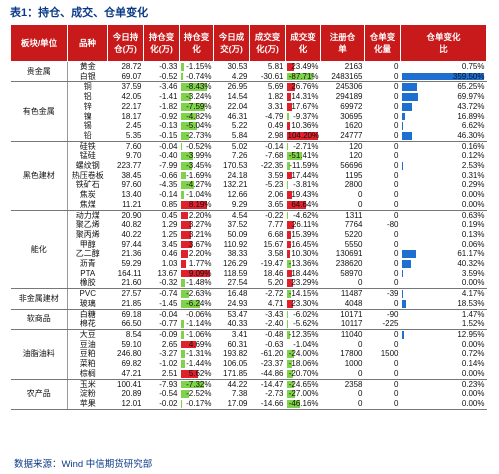  What do you see at coordinates (196, 136) in the screenshot?
I see `open-interest-change-pct: -2.73%` at bounding box center [196, 136].